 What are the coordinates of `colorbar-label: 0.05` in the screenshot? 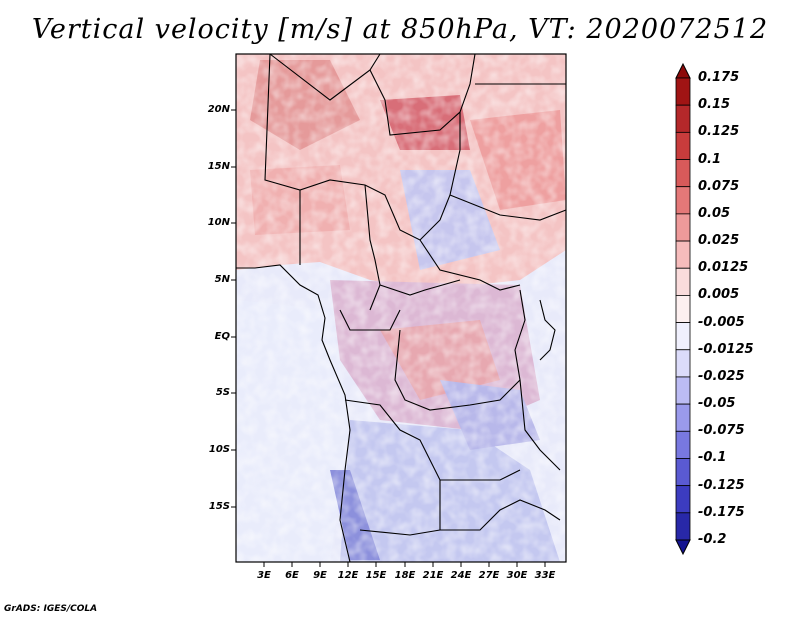 It's located at (714, 213).